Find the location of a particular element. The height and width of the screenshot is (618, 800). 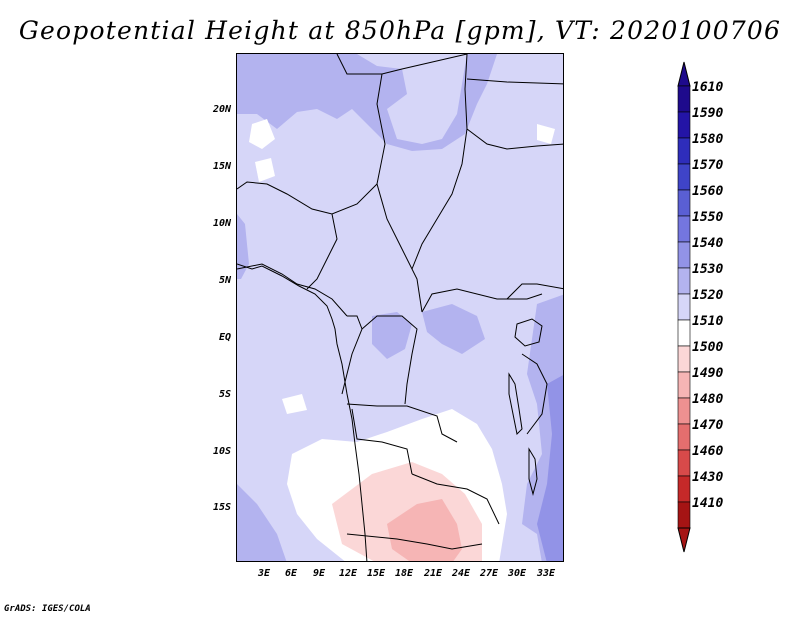

colorbar-label-1610: 1610 is located at coordinates (708, 87).